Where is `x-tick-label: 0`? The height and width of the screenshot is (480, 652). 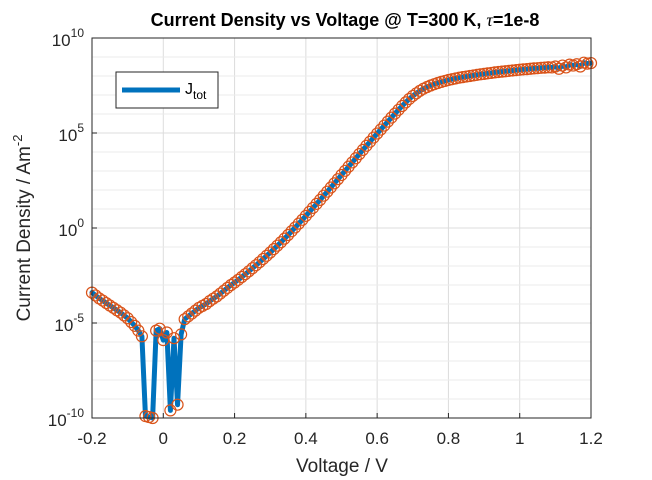
x-tick-label: 0 is located at coordinates (163, 438).